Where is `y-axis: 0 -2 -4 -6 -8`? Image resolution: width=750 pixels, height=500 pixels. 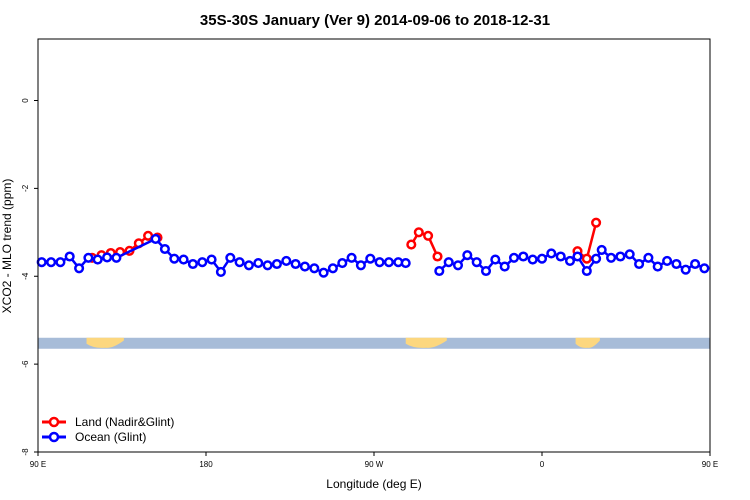
y-axis: 0 -2 -4 -6 -8 is located at coordinates (29, 277).